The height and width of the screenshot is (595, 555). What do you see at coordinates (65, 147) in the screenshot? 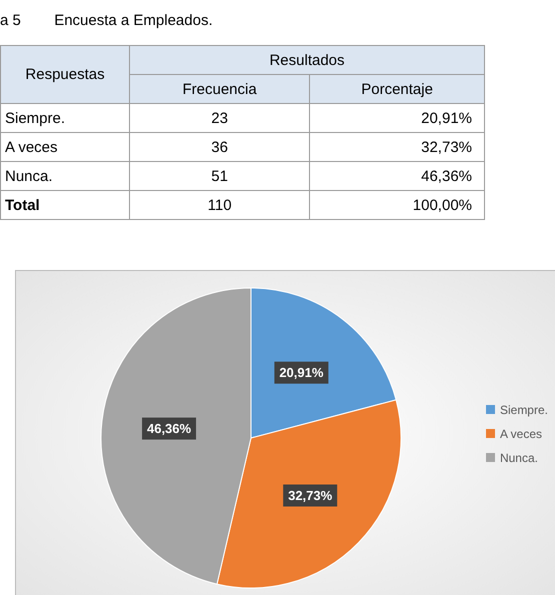
I see `category-label: A veces` at bounding box center [65, 147].